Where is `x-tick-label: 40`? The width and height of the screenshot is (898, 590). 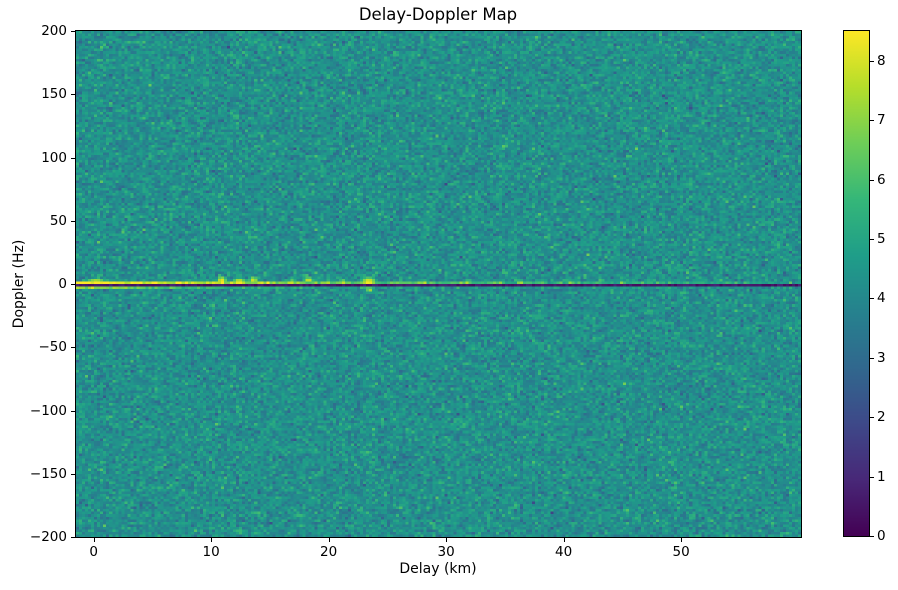 x-tick-label: 40 is located at coordinates (564, 552).